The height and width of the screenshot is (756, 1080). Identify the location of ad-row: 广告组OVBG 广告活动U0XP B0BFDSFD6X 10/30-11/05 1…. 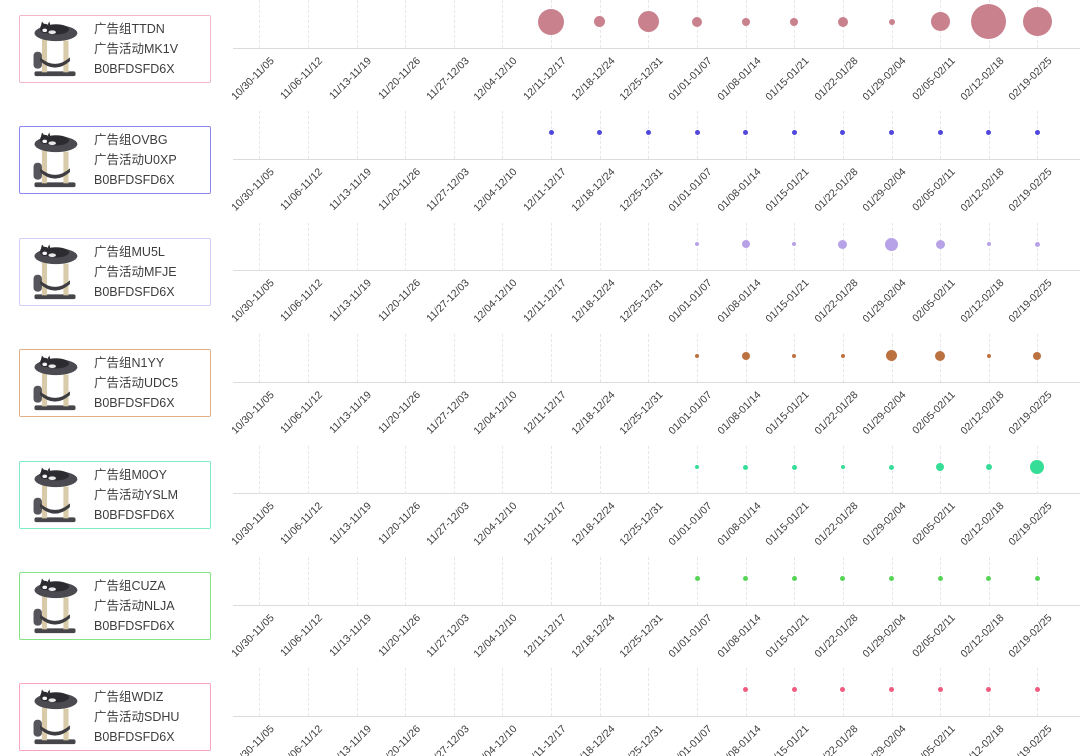
(540, 167).